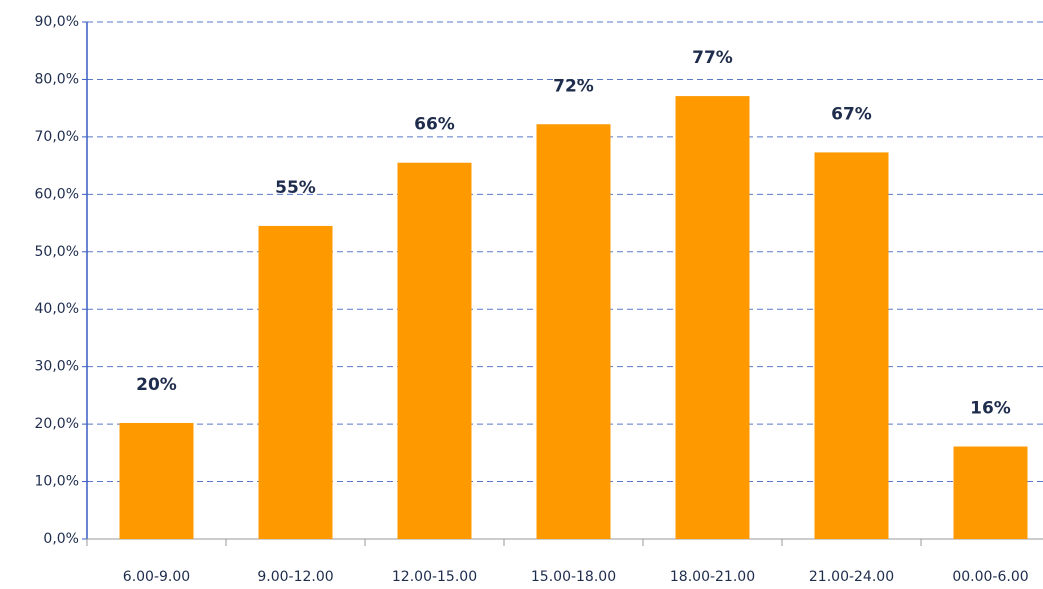 The image size is (1043, 589). Describe the element at coordinates (57, 482) in the screenshot. I see `y-tick-label: 10,0%` at that location.